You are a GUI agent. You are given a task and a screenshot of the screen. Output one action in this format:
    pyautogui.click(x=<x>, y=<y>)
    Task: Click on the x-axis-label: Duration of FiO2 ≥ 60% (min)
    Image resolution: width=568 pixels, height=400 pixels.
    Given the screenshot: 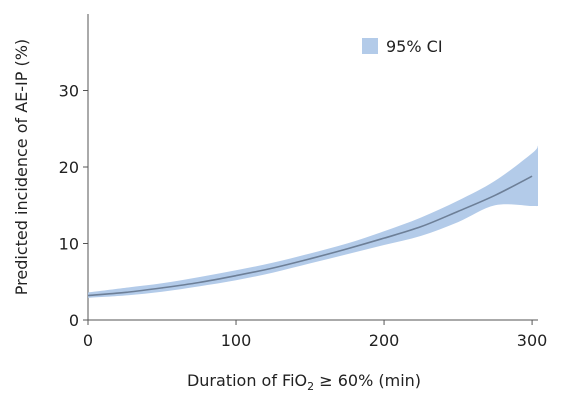 What is the action you would take?
    pyautogui.click(x=304, y=382)
    